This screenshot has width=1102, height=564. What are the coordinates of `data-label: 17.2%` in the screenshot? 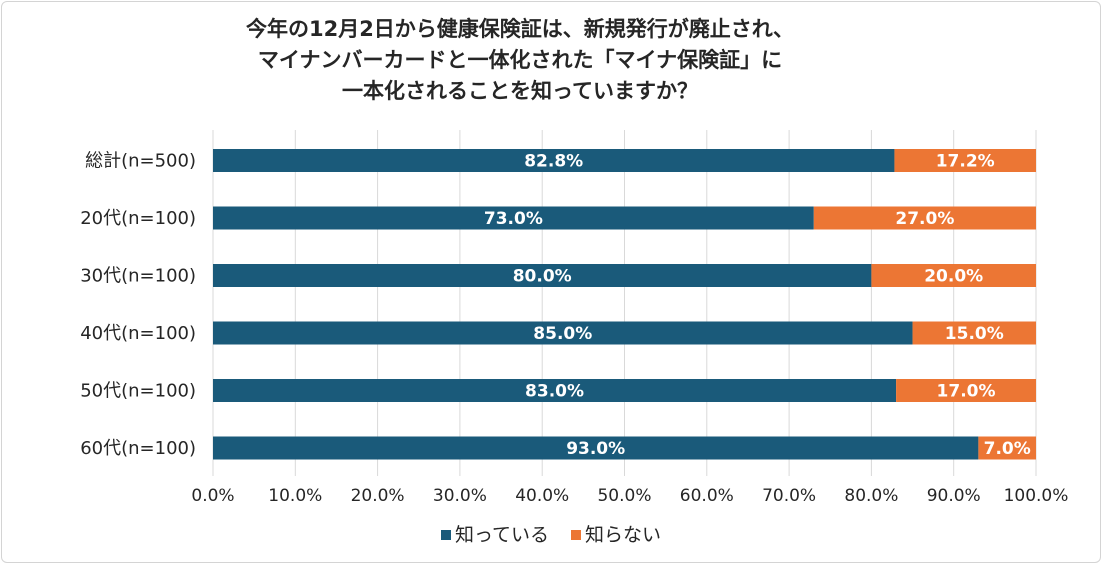 It's located at (965, 162).